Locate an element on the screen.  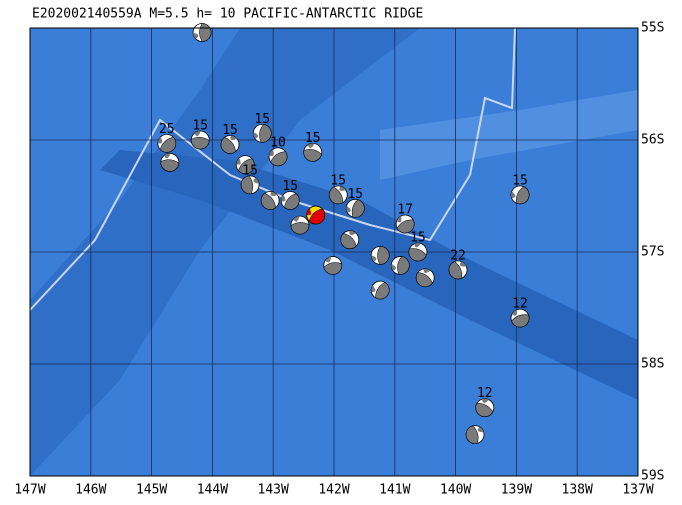
lat-label: 55S is located at coordinates (652, 28).